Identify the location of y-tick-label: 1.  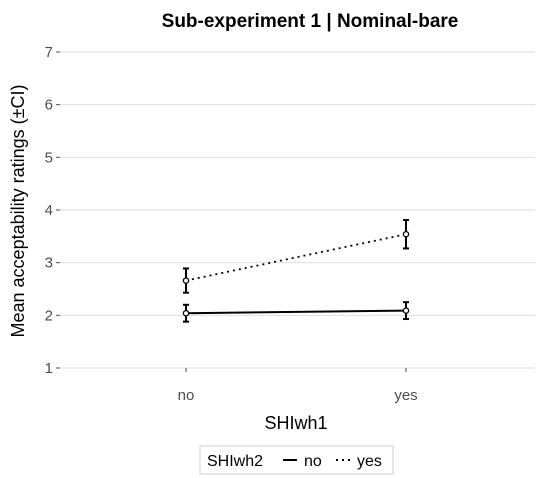
(49, 368).